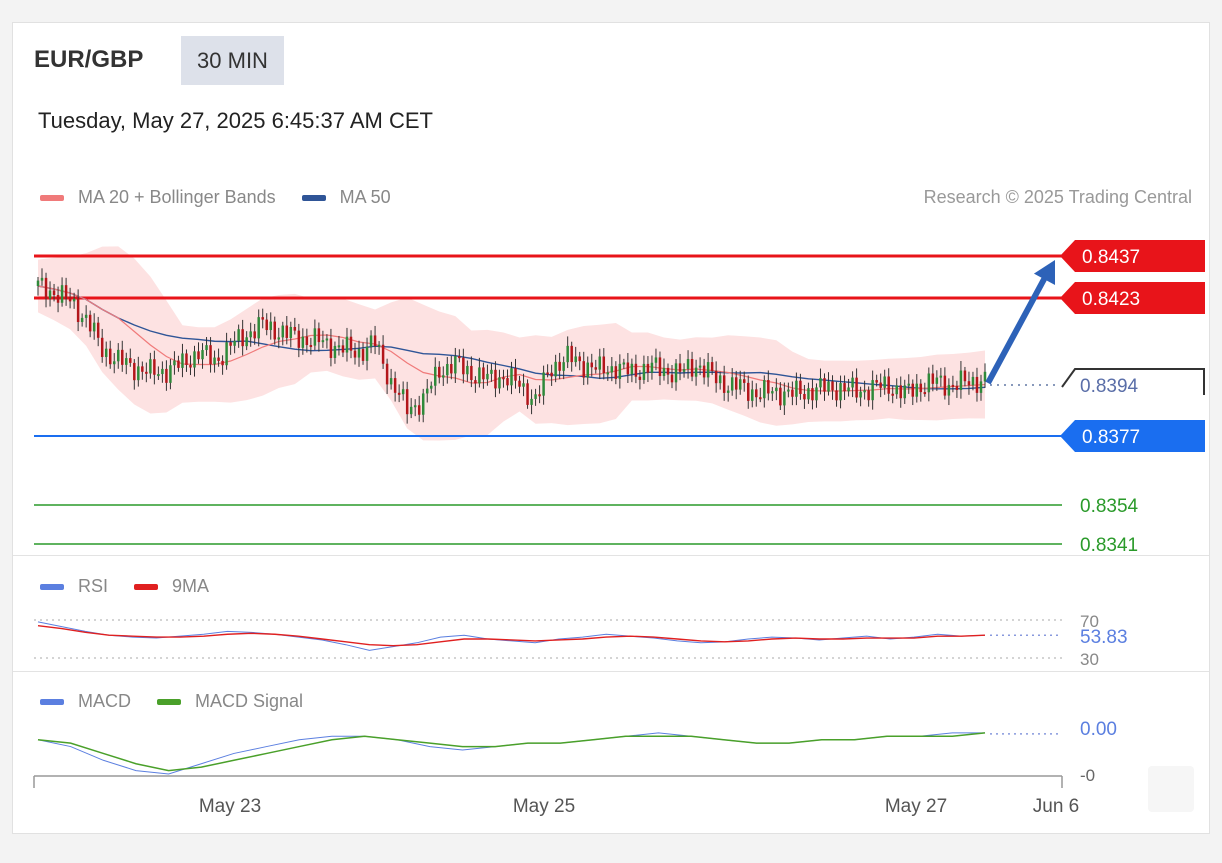 The width and height of the screenshot is (1222, 863). What do you see at coordinates (1087, 775) in the screenshot?
I see `macd-axis-label: -0` at bounding box center [1087, 775].